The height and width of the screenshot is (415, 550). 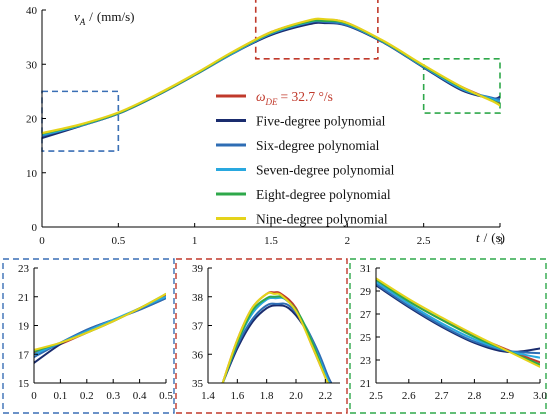 I want to click on zoom-panel-right: 2.5 2.6 2.7 2.8 2.9 3.0 21 23 25 27 29 31, so click(x=448, y=336).